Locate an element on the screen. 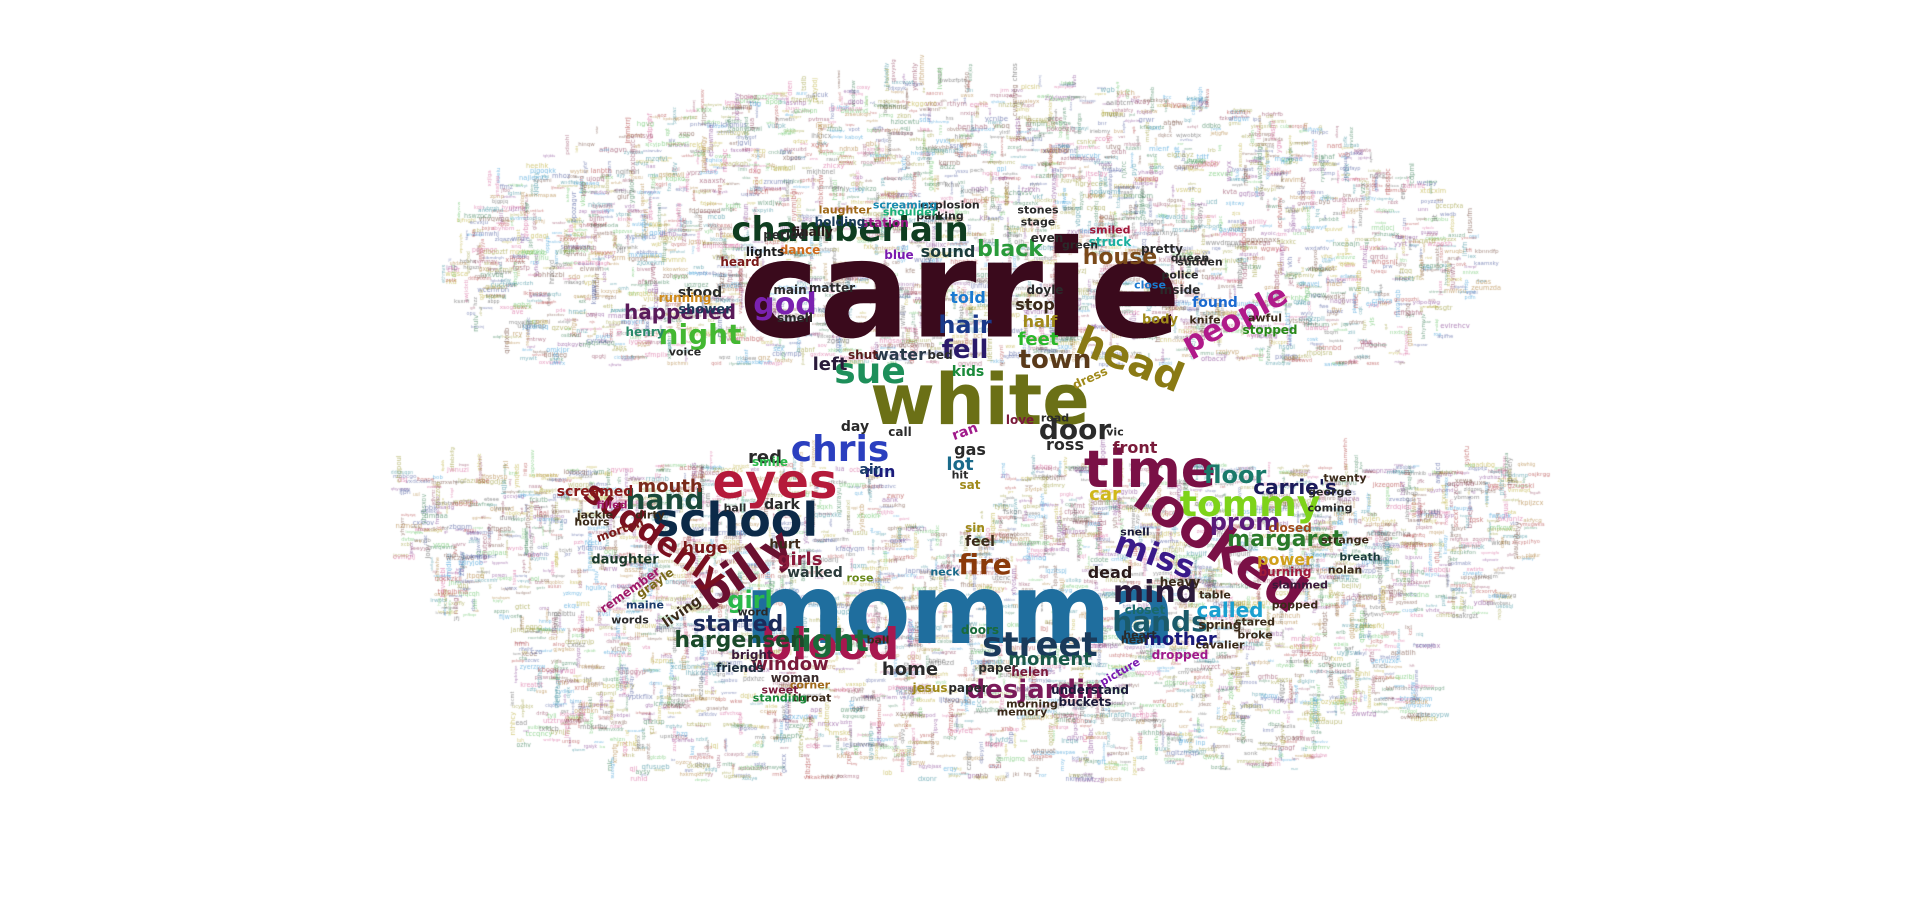  word-corner: corner is located at coordinates (810, 685).